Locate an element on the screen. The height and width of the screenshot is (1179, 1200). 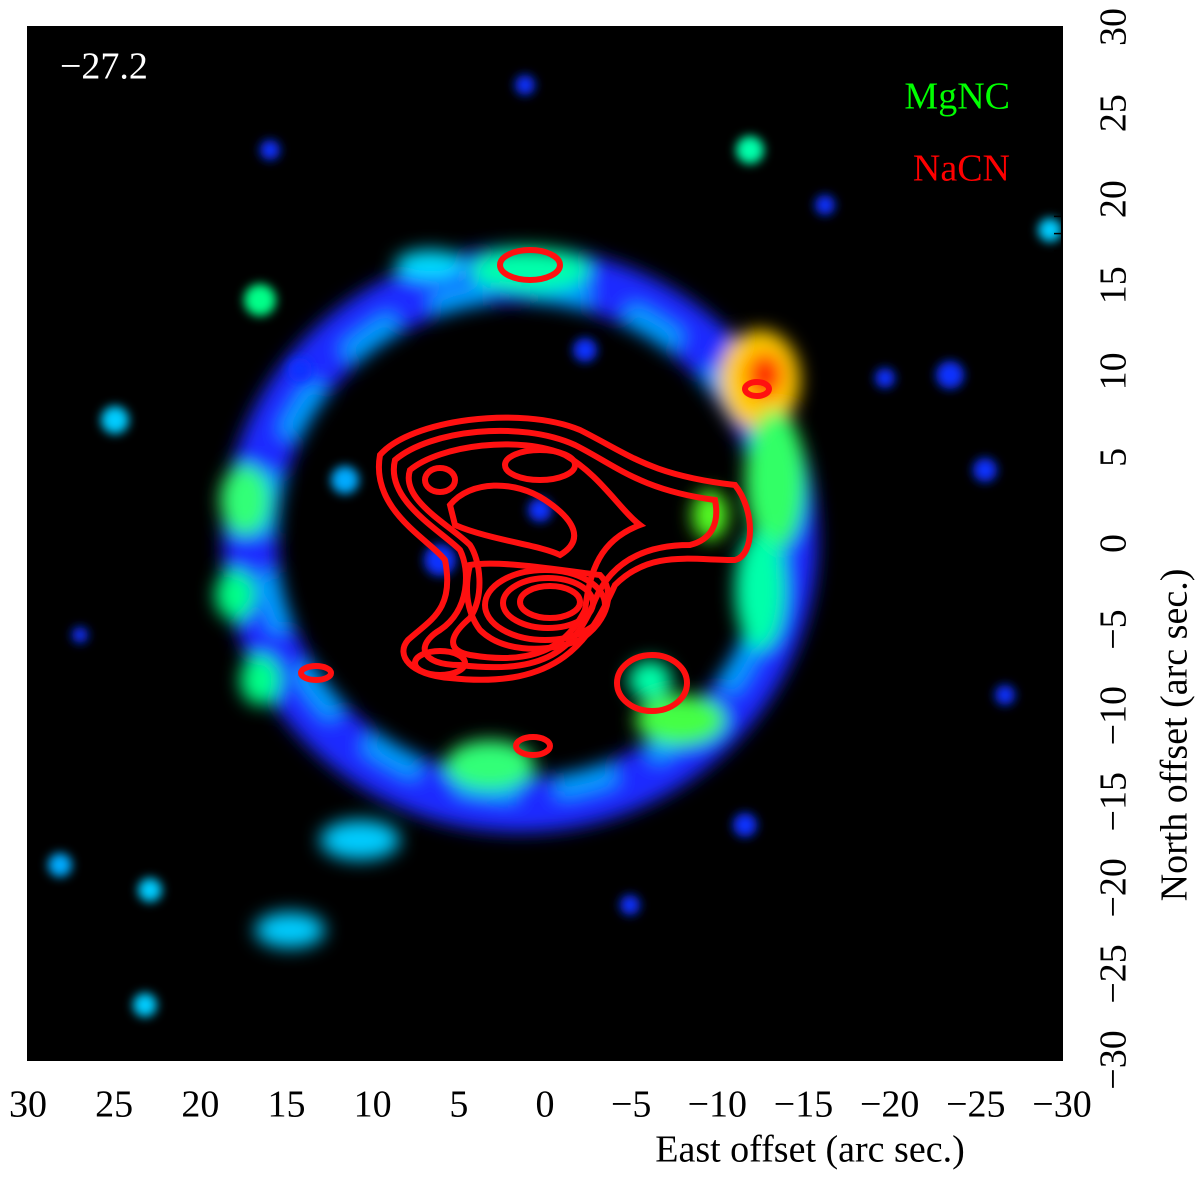
y-tick-label: 25 is located at coordinates (1114, 113).